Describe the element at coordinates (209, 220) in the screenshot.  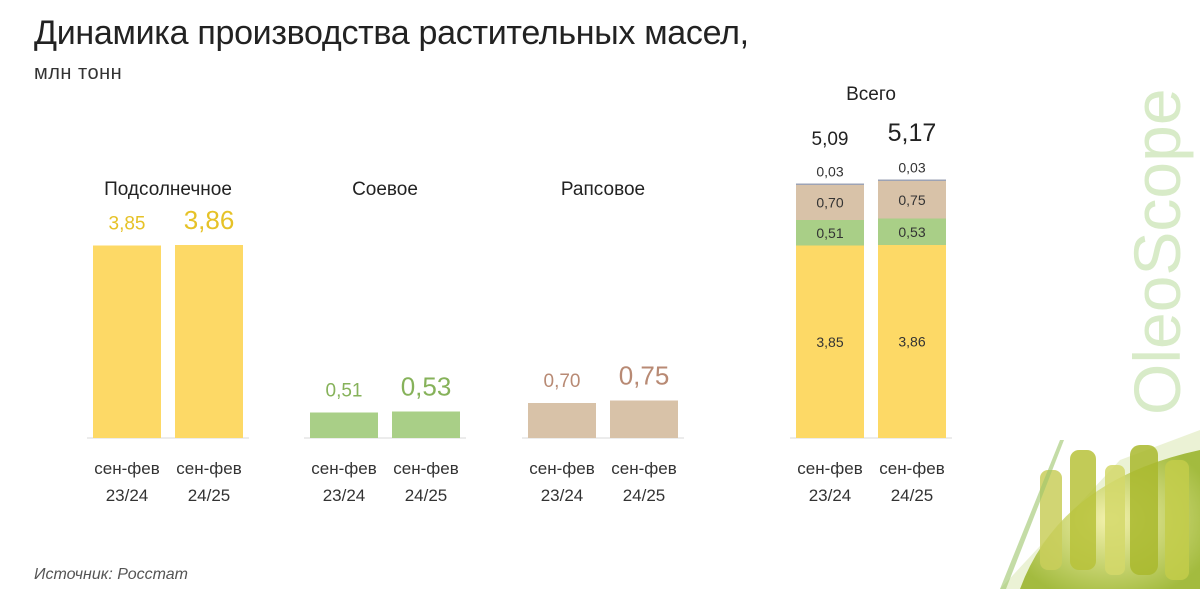
I see `data-label: 3,86` at that location.